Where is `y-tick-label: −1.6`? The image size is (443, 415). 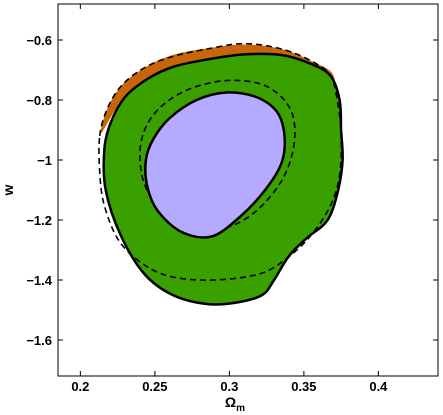 y-tick-label: −1.6 is located at coordinates (39, 340).